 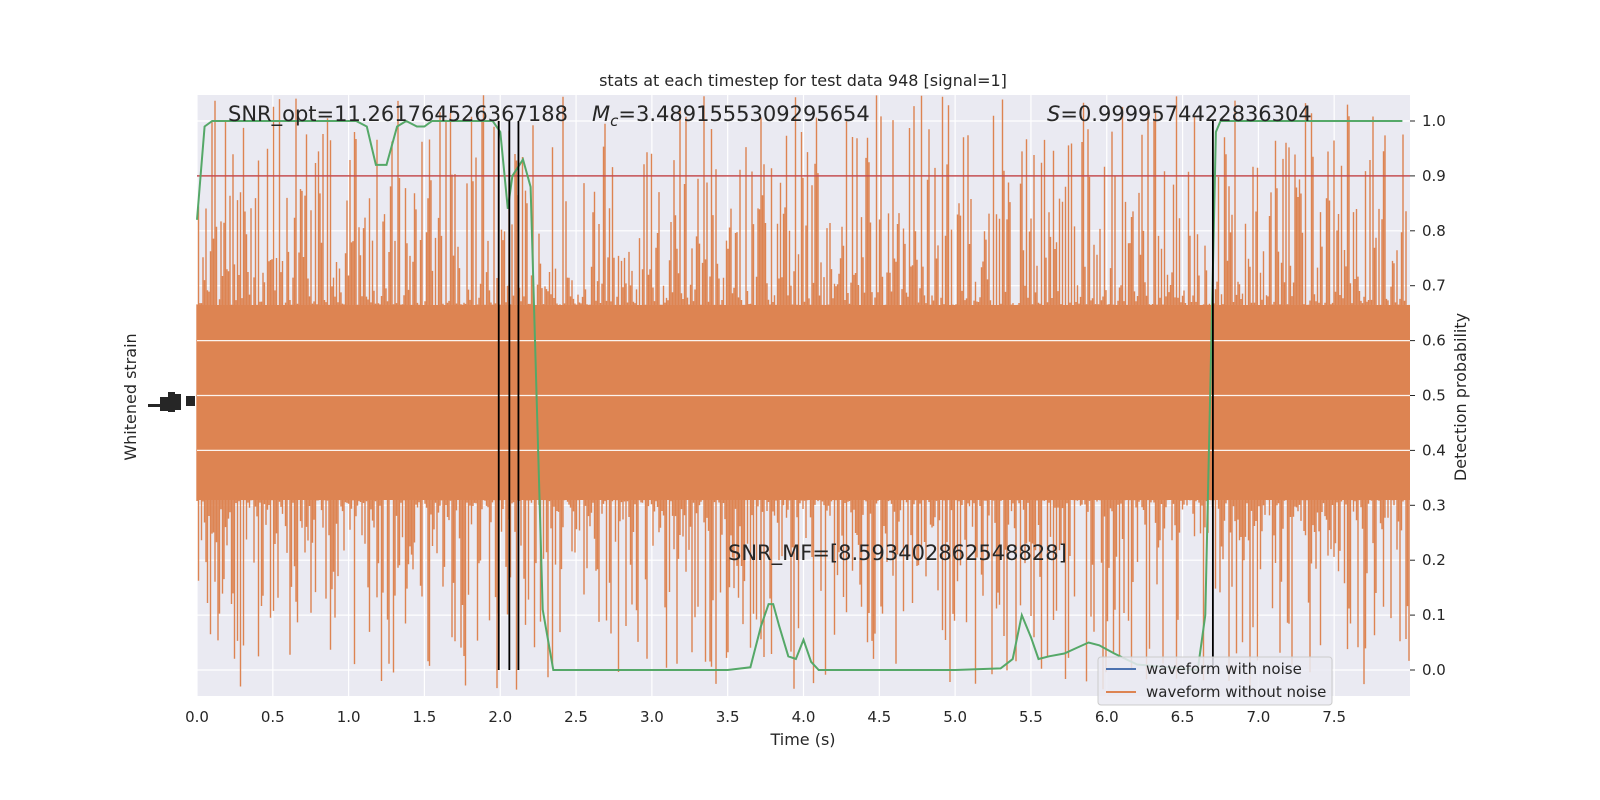 I want to click on s-value: =0.9999574422836304, so click(x=1185, y=114).